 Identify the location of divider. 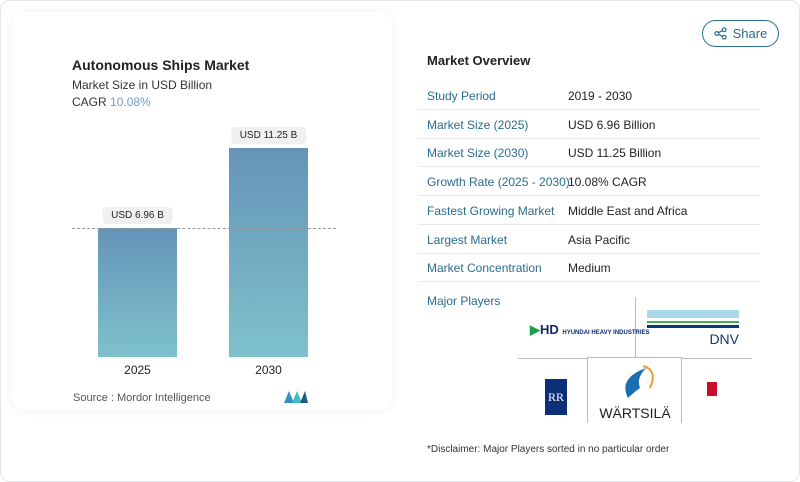
(635, 327).